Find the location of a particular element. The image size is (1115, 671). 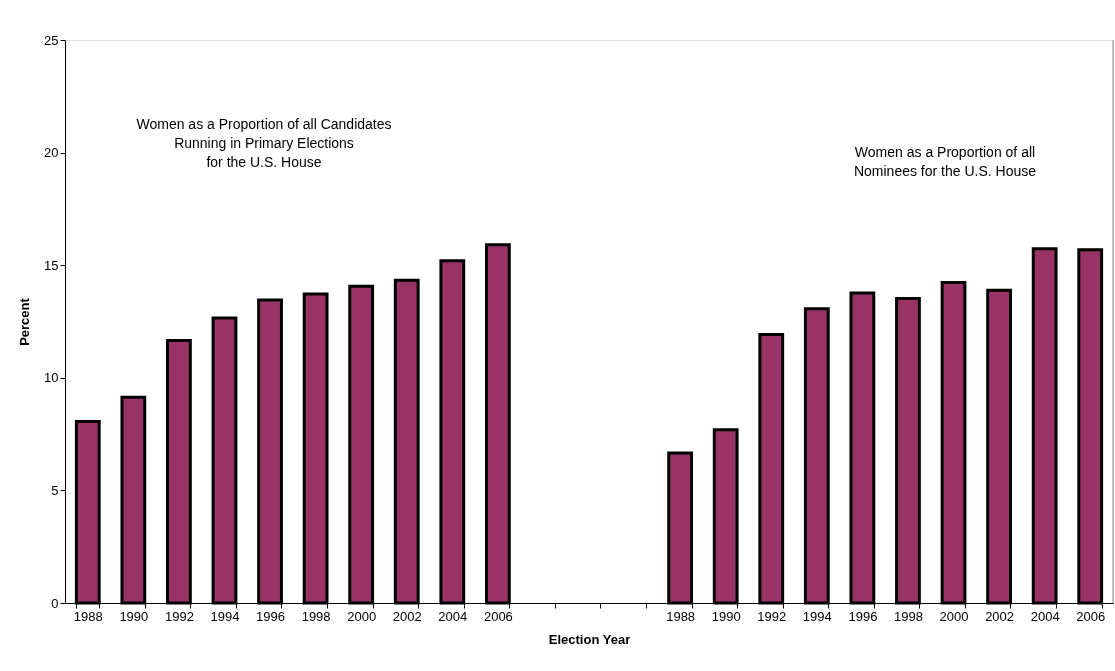

y-tick-label: 0 is located at coordinates (55, 603).